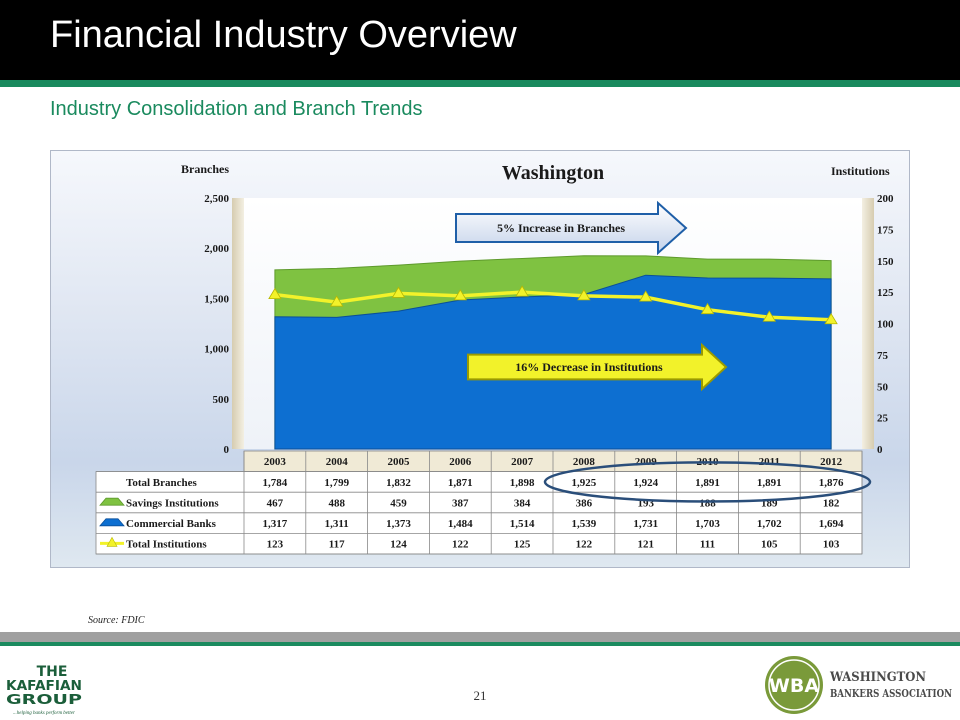 This screenshot has width=960, height=720. Describe the element at coordinates (112, 541) in the screenshot. I see `legend-marker-total-institutions` at that location.